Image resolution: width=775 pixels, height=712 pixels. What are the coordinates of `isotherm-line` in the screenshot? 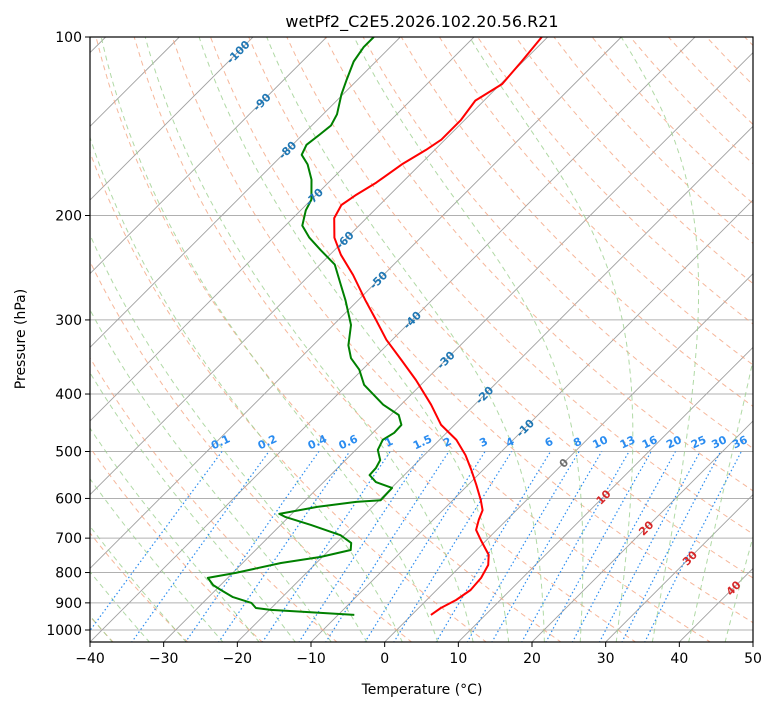 It's located at (763, 340).